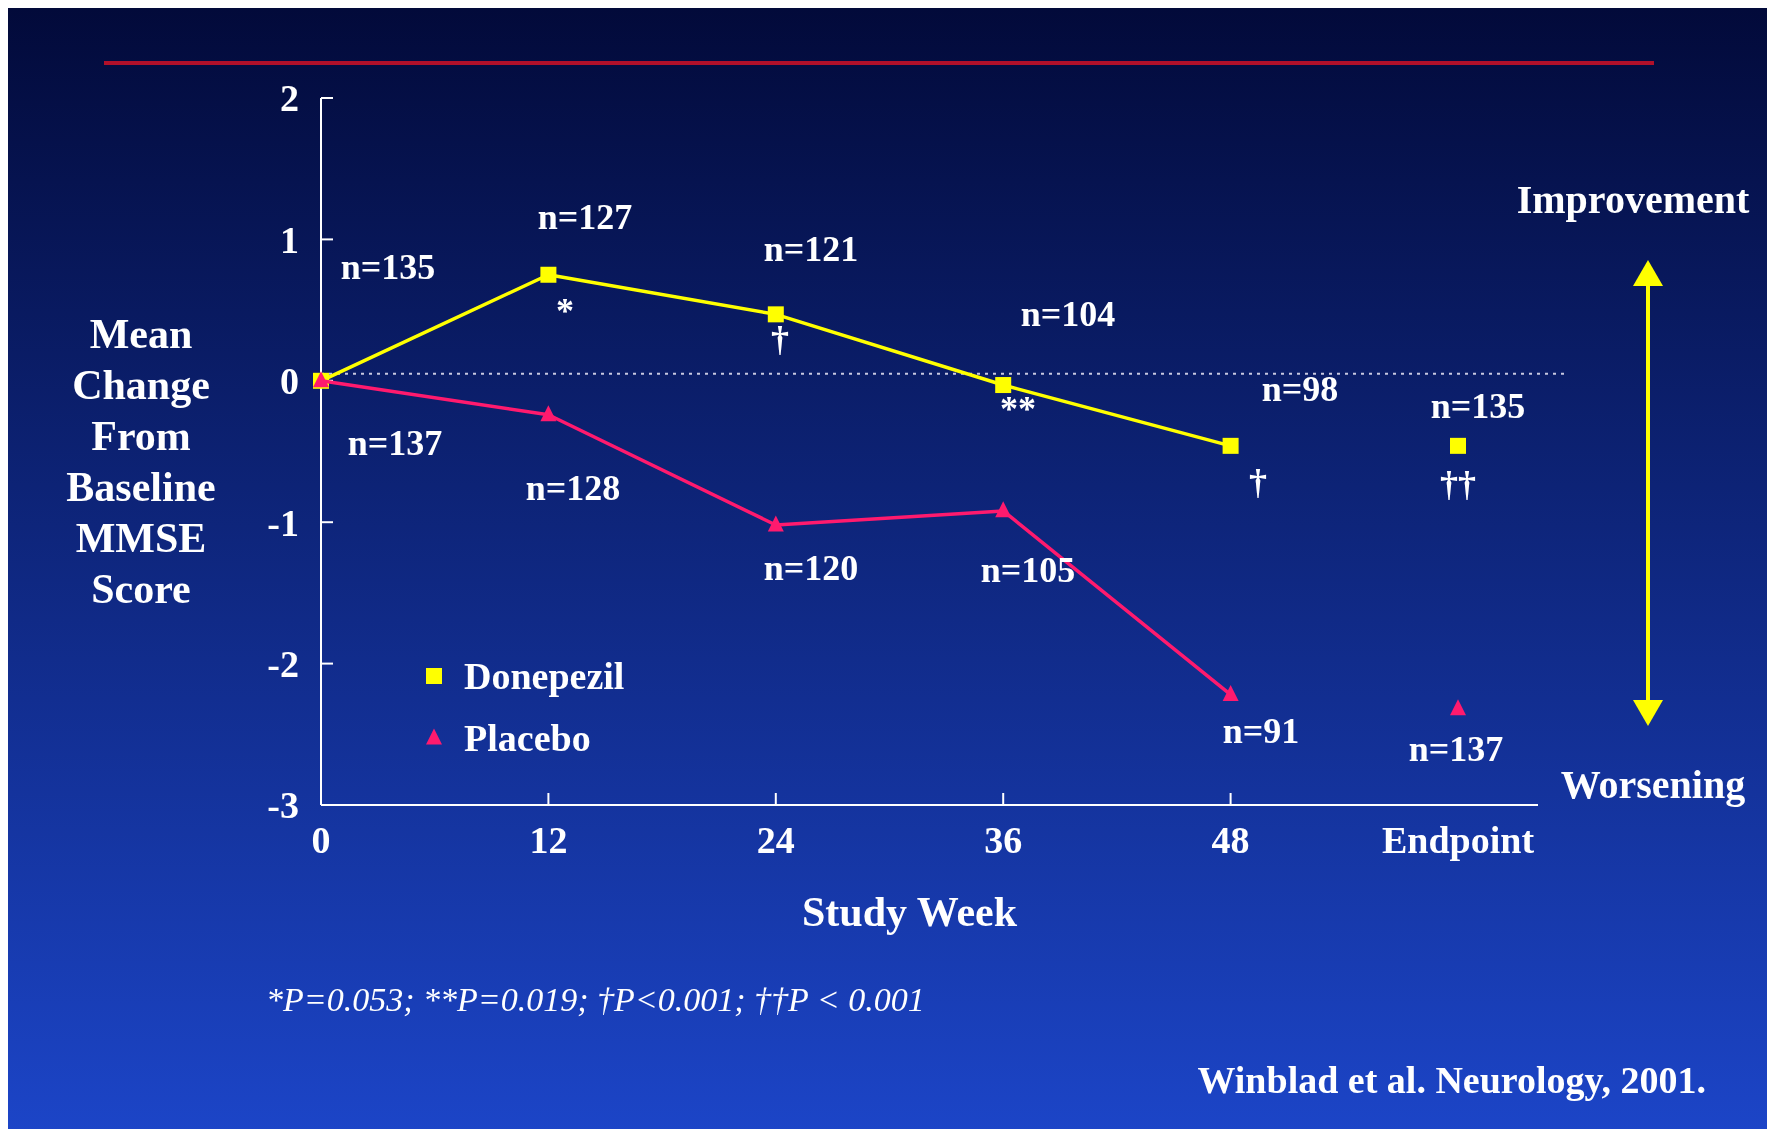 This screenshot has width=1767, height=1129. What do you see at coordinates (289, 239) in the screenshot?
I see `y-tick-label: 1` at bounding box center [289, 239].